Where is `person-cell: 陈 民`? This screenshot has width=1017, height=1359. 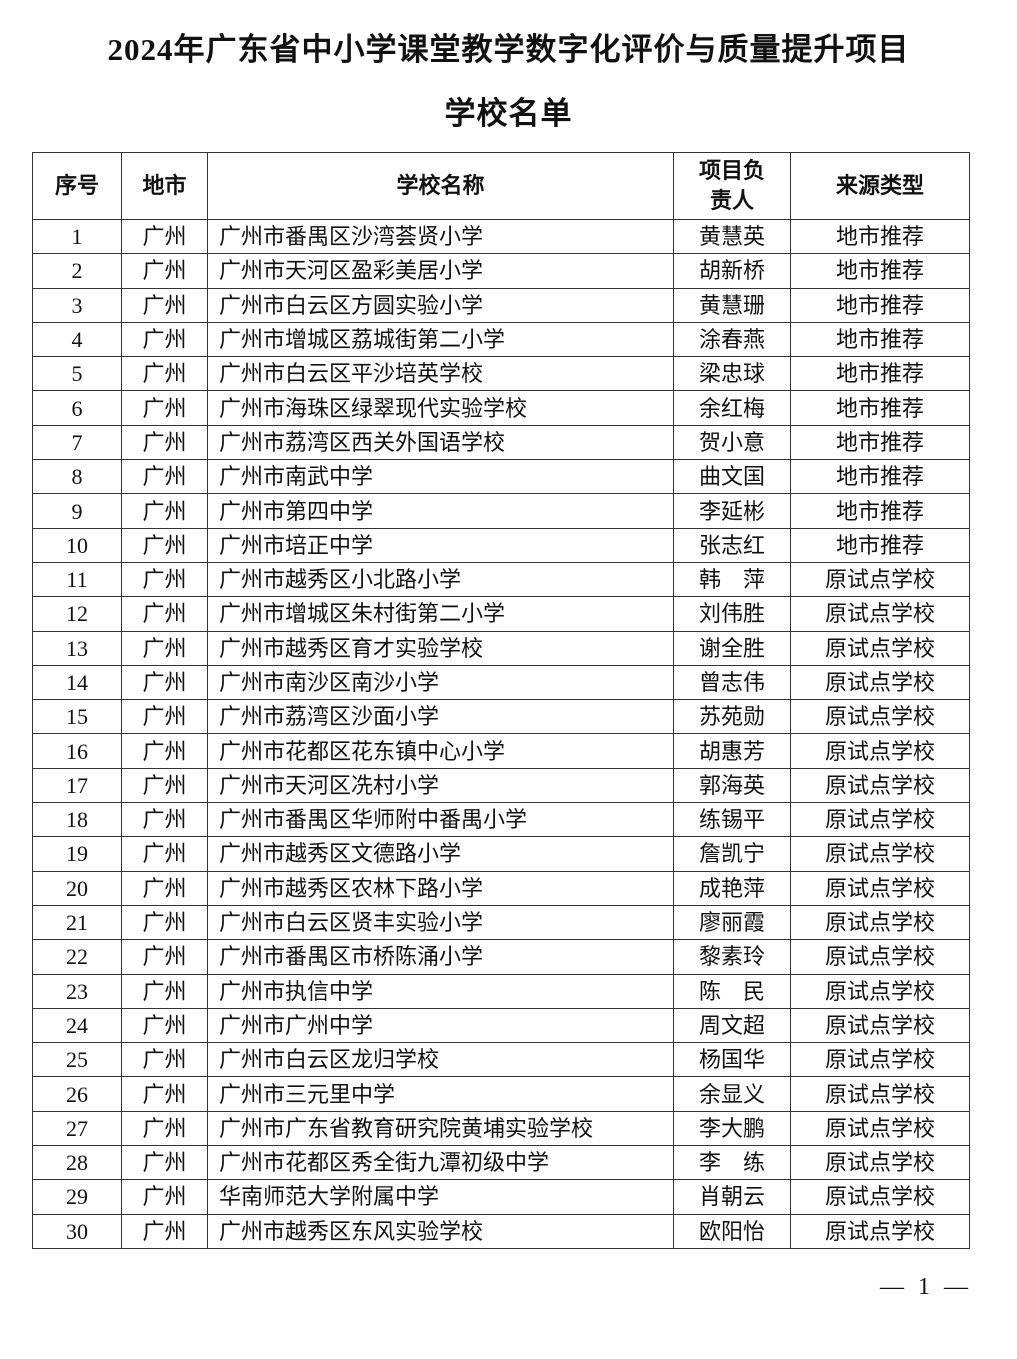
person-cell: 陈 民 is located at coordinates (732, 991).